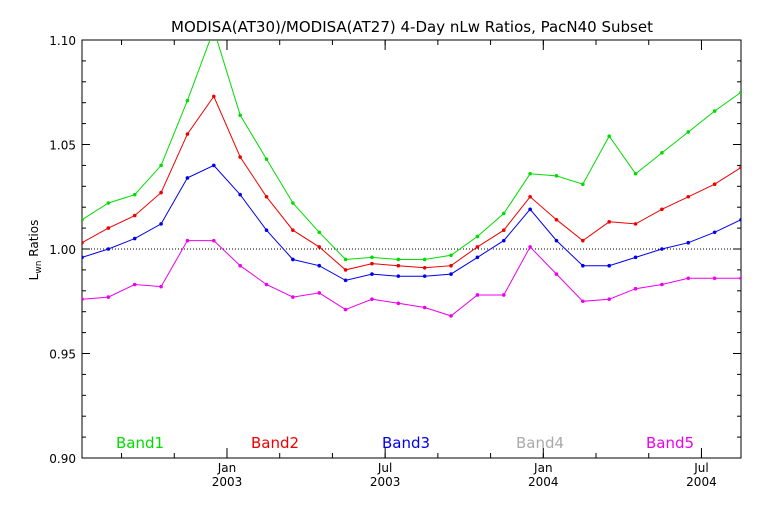 The image size is (768, 512). I want to click on series-line, so click(411, 278).